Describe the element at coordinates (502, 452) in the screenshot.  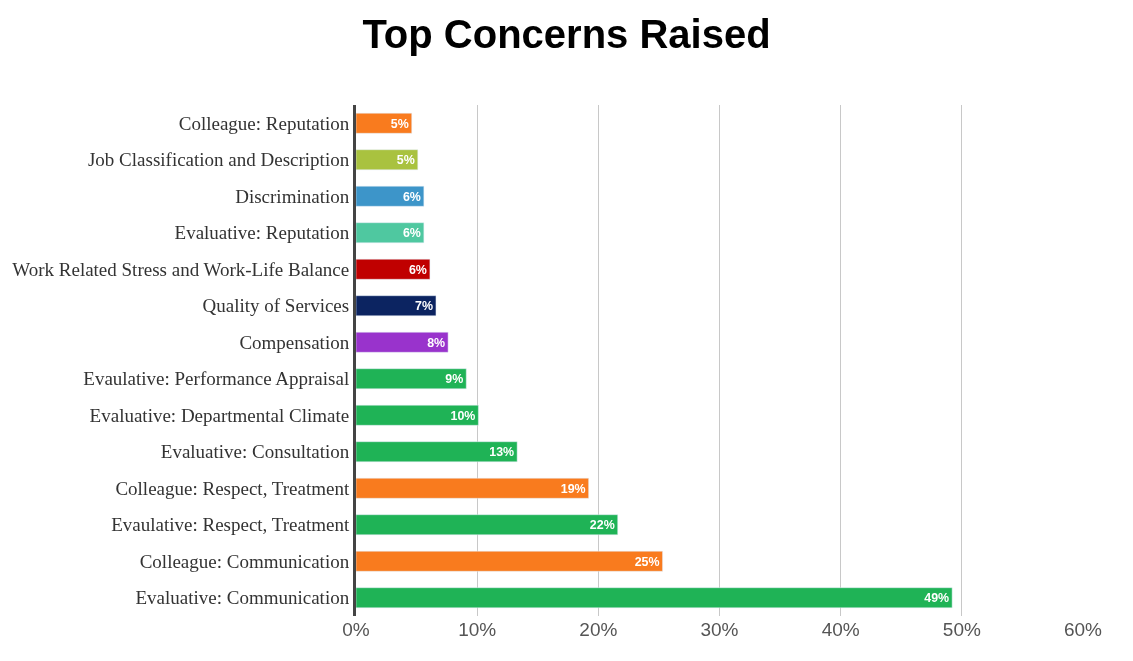
I see `data-label: 13%` at that location.